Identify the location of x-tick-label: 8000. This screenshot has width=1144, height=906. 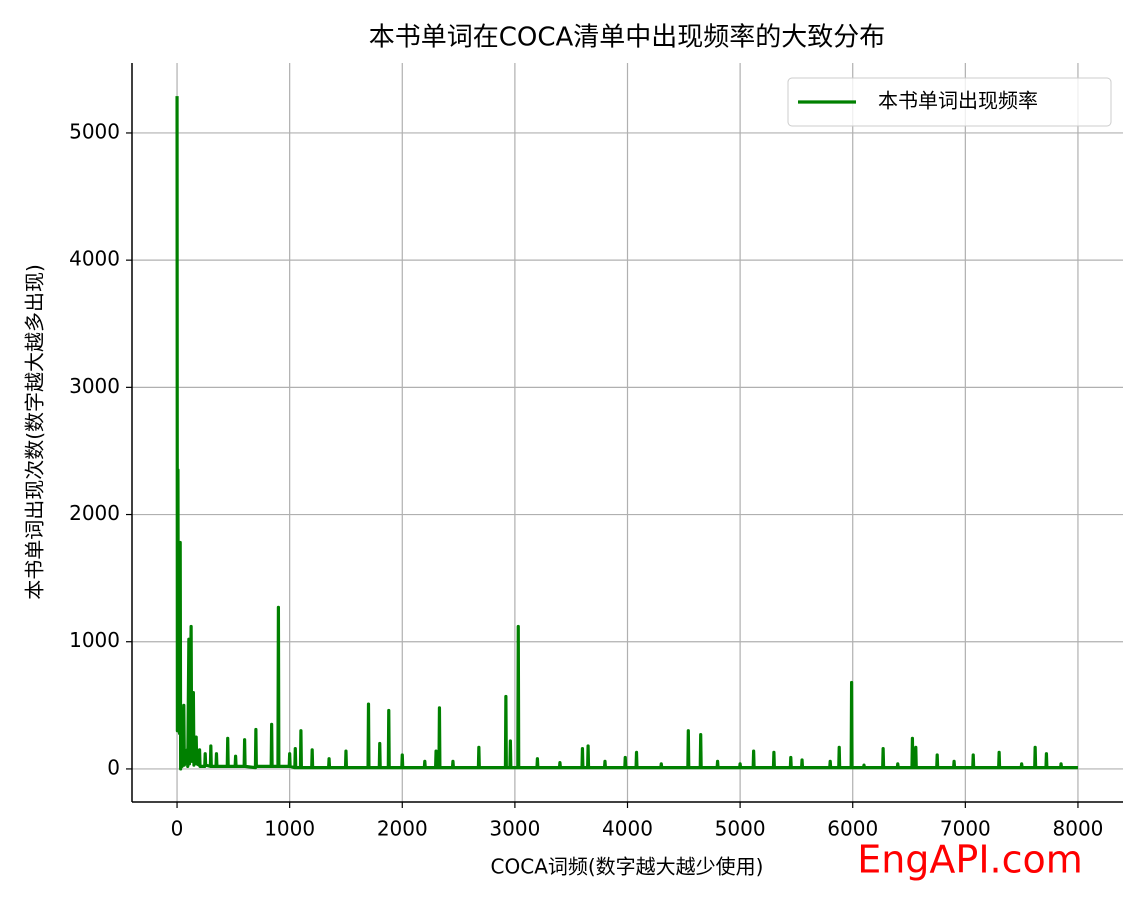
(1078, 829).